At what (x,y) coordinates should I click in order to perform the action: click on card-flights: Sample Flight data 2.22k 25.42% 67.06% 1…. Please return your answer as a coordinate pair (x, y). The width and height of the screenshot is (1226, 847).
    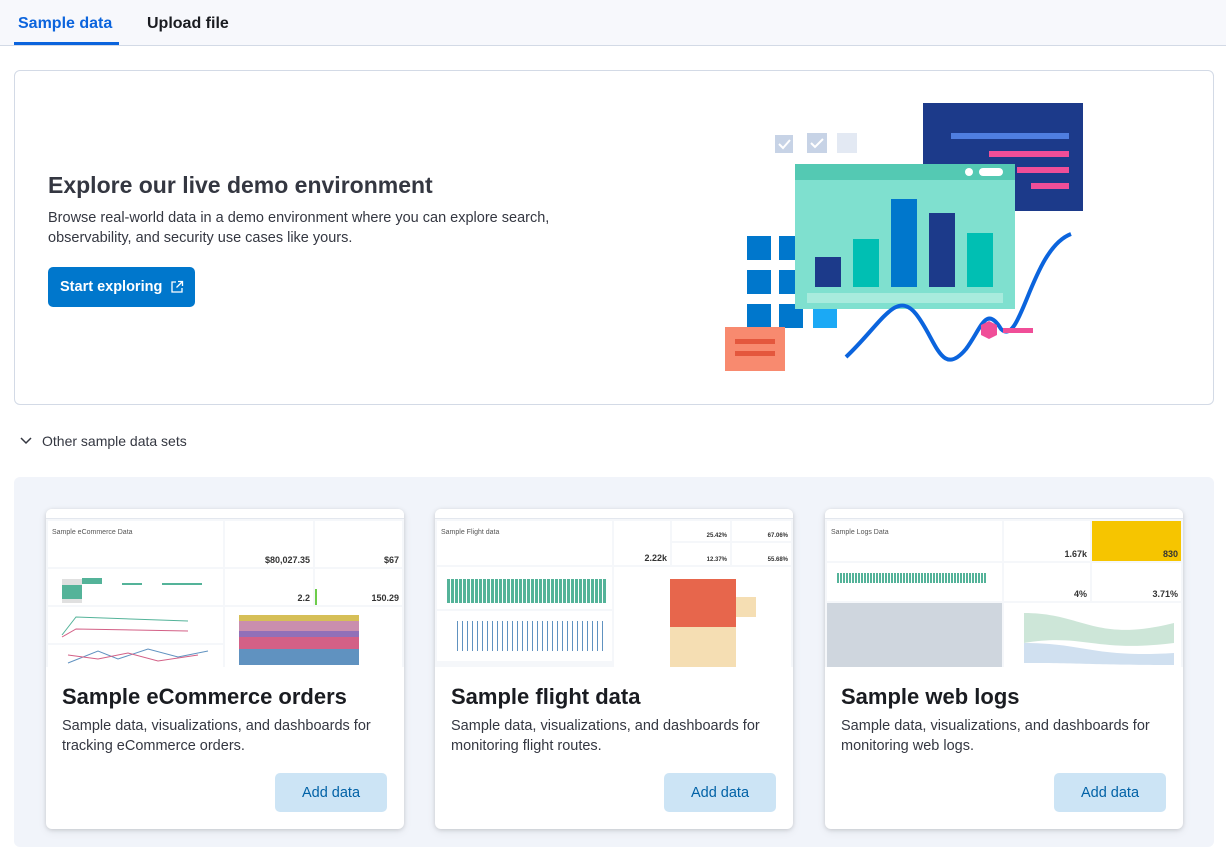
    Looking at the image, I should click on (614, 669).